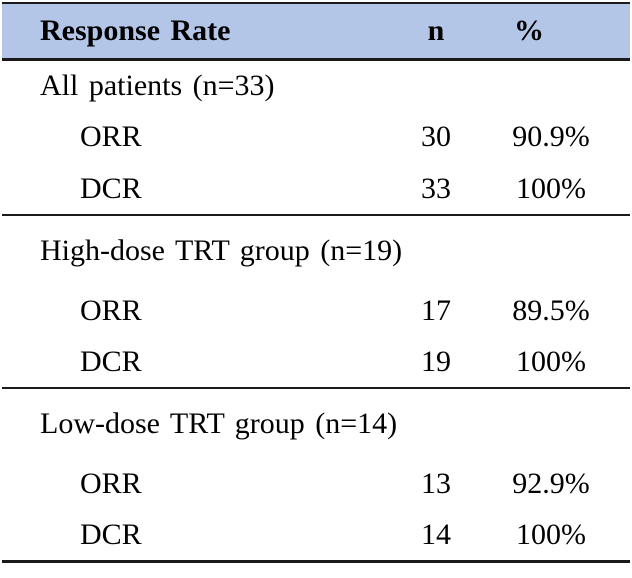 The height and width of the screenshot is (578, 632). I want to click on row-pct-value: 90.9%, so click(551, 136).